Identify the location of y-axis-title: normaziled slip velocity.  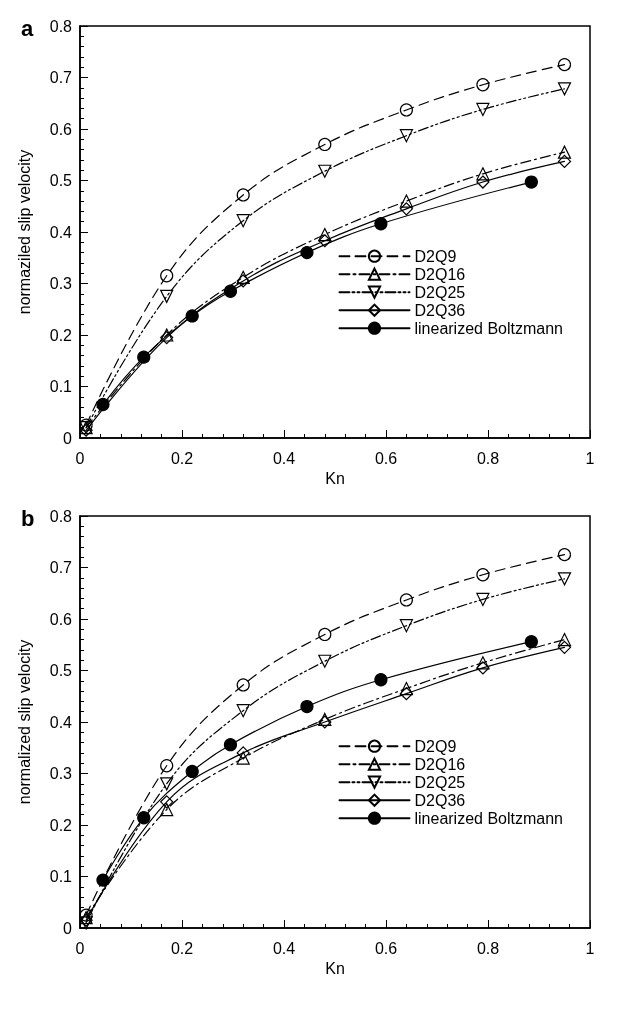
(24, 232).